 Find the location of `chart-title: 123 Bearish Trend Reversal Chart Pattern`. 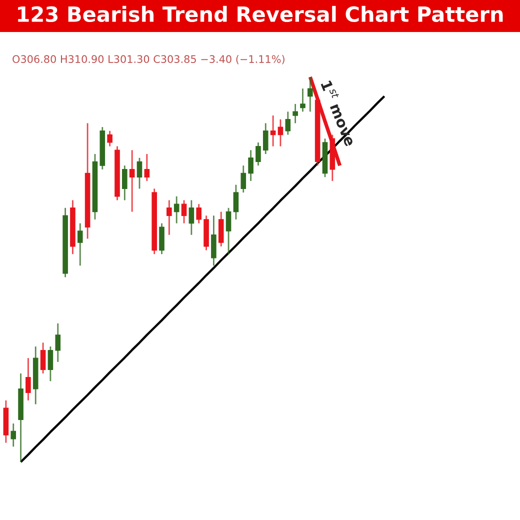

chart-title: 123 Bearish Trend Reversal Chart Pattern is located at coordinates (260, 14).